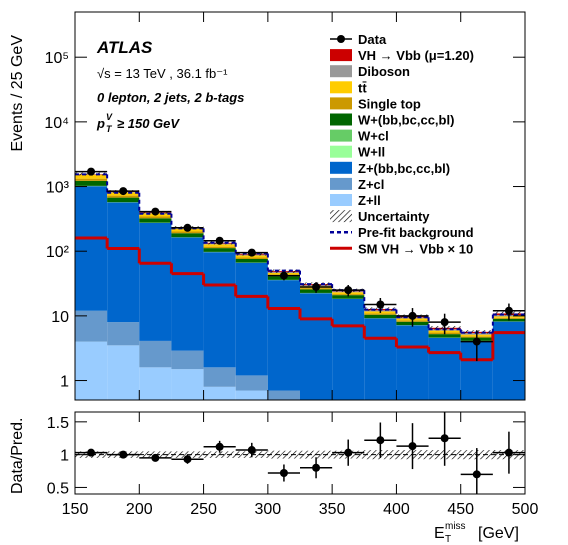 The height and width of the screenshot is (545, 568). Describe the element at coordinates (58, 488) in the screenshot. I see `y-tick-label: 0.5` at that location.